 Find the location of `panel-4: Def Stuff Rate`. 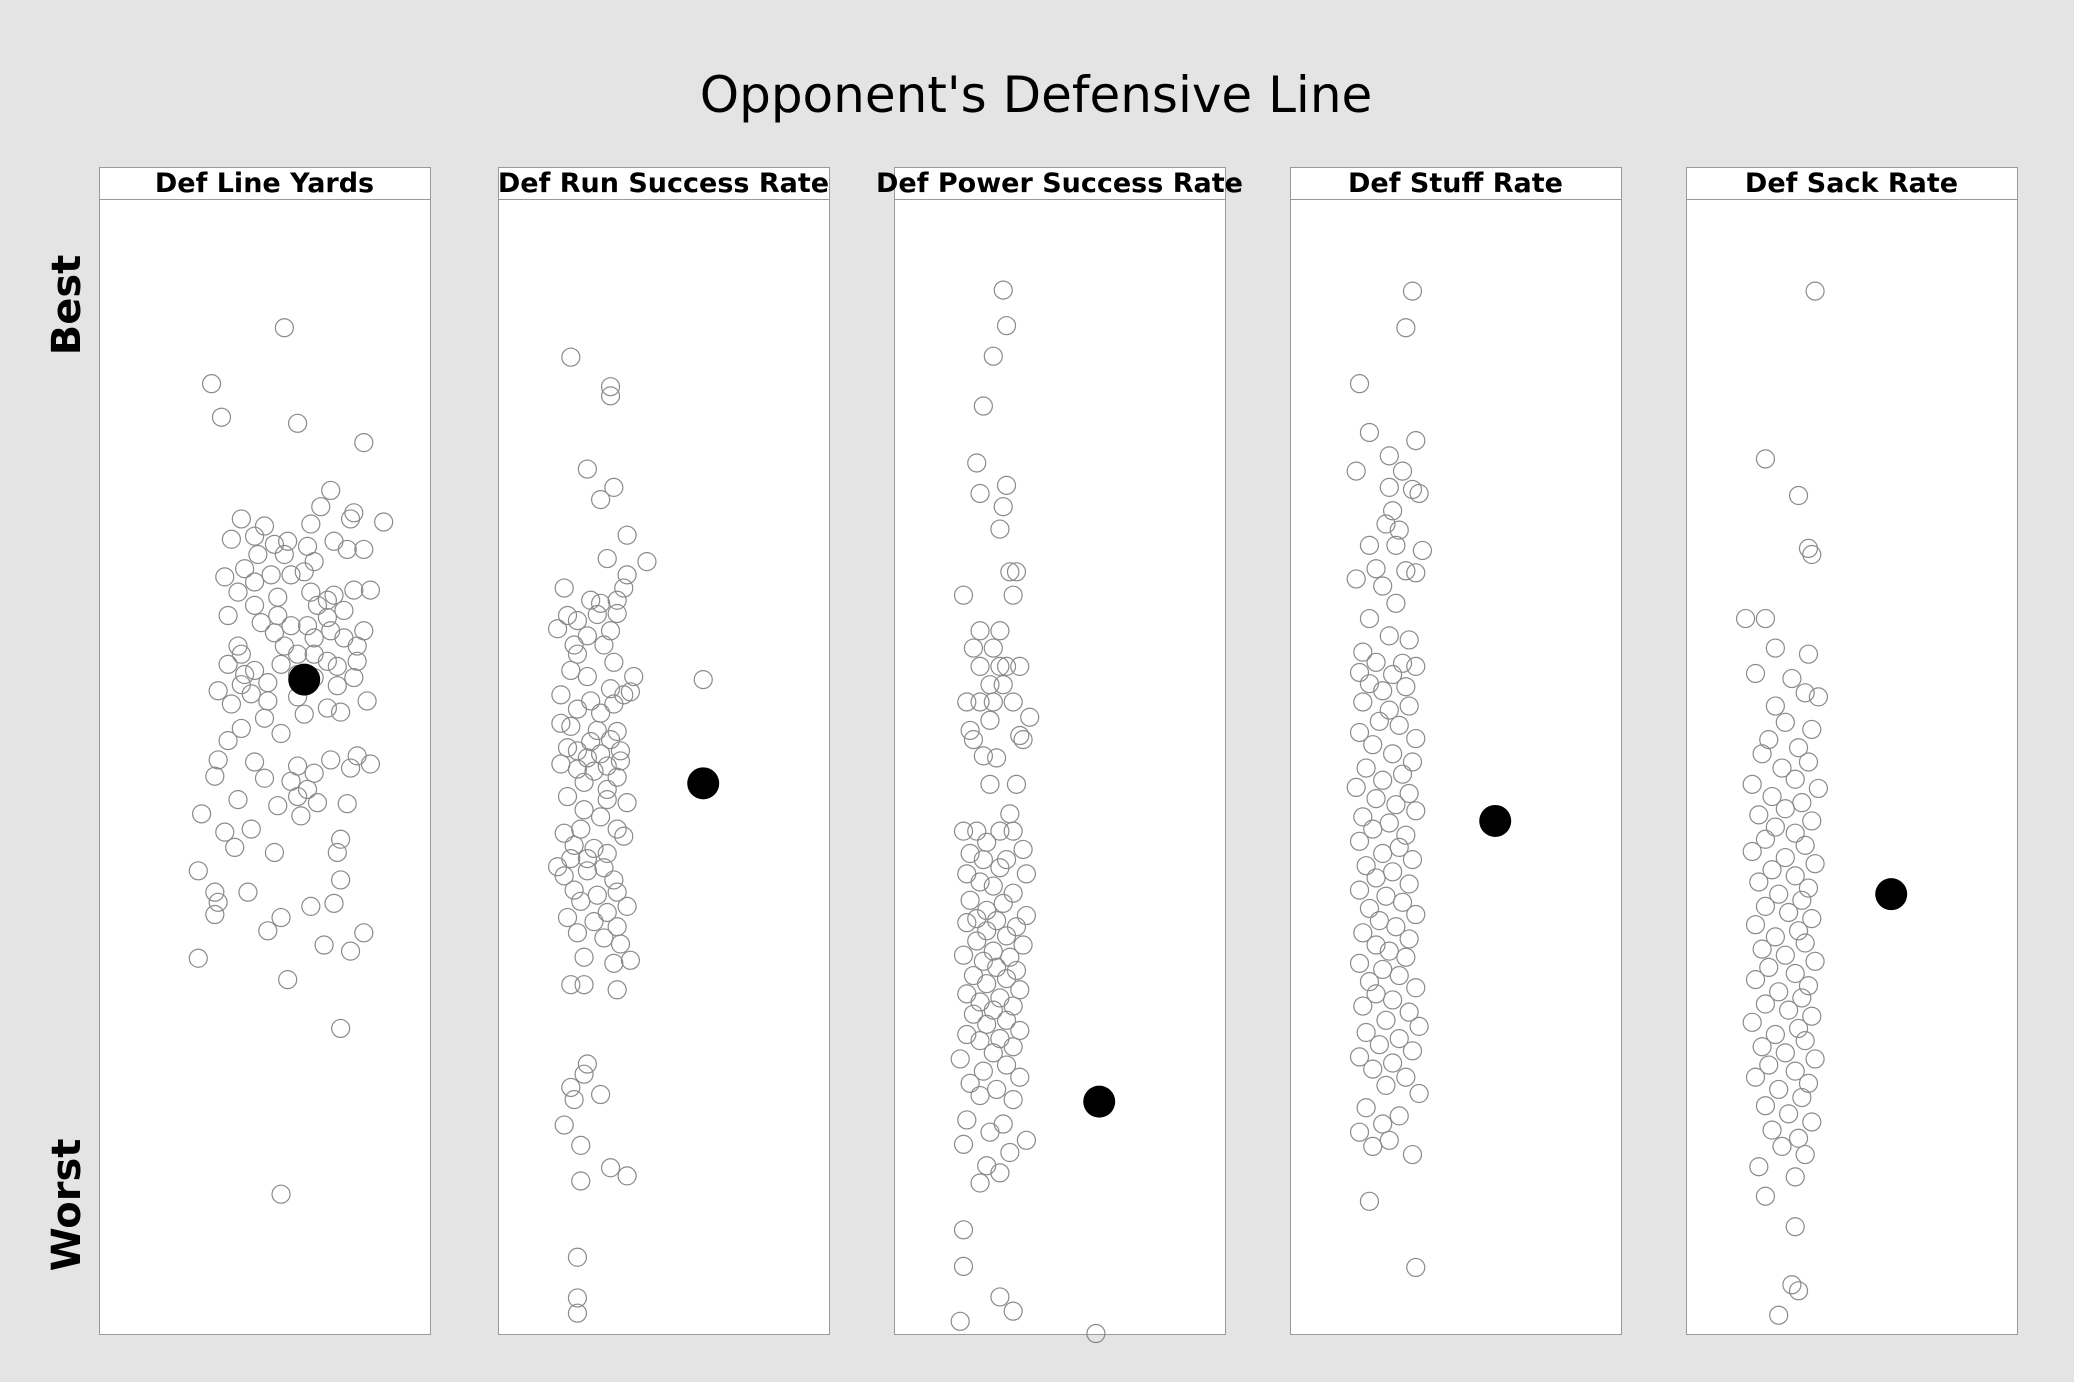

panel-4: Def Stuff Rate is located at coordinates (1456, 751).